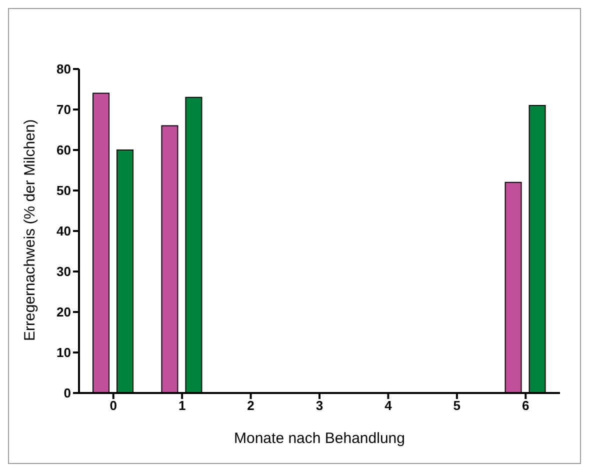 This screenshot has height=472, width=589. Describe the element at coordinates (63, 272) in the screenshot. I see `y-tick-label: 30` at that location.